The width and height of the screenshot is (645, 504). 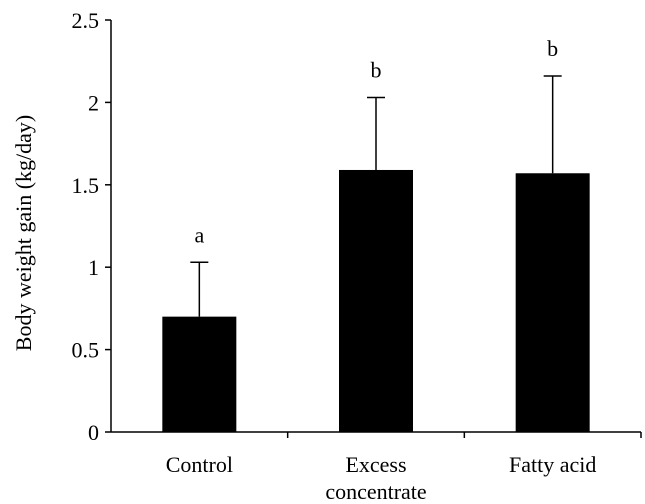 What do you see at coordinates (93, 102) in the screenshot?
I see `y-tick-label: 2` at bounding box center [93, 102].